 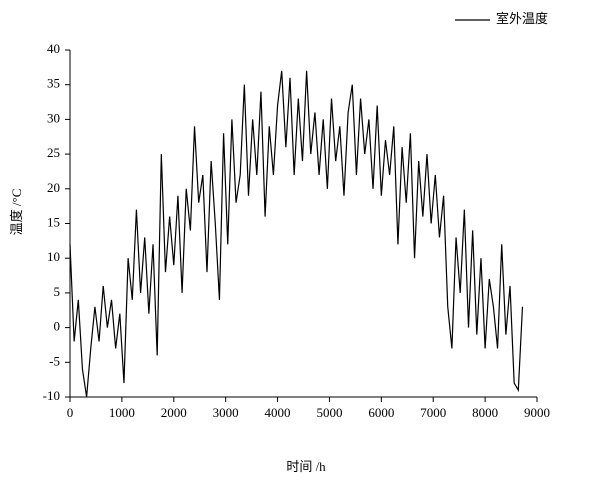 What do you see at coordinates (51, 395) in the screenshot?
I see `y-tick-label: -10` at bounding box center [51, 395].